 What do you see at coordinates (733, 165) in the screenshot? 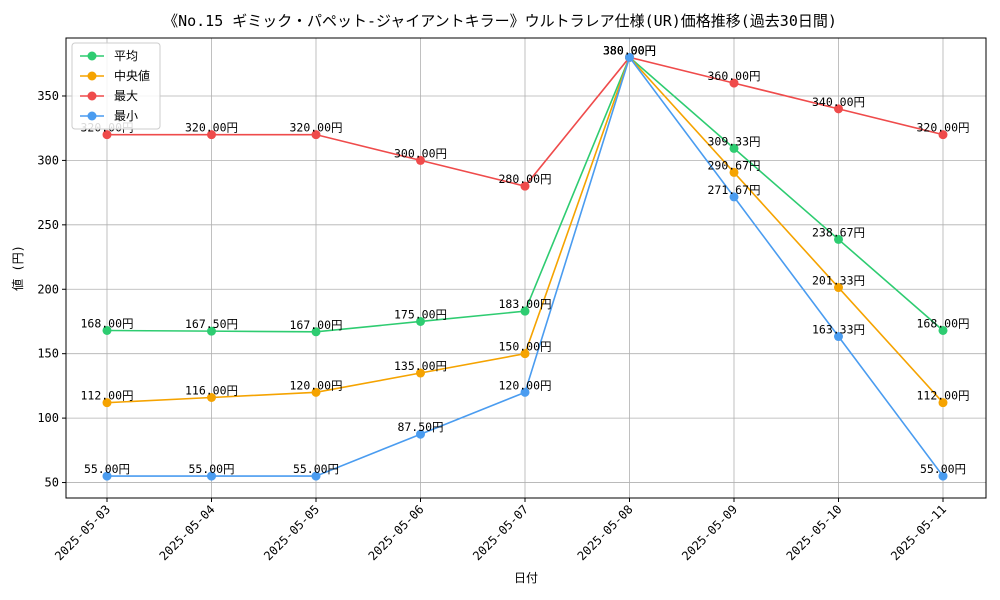
I see `data-label: 290.67円` at bounding box center [733, 165].